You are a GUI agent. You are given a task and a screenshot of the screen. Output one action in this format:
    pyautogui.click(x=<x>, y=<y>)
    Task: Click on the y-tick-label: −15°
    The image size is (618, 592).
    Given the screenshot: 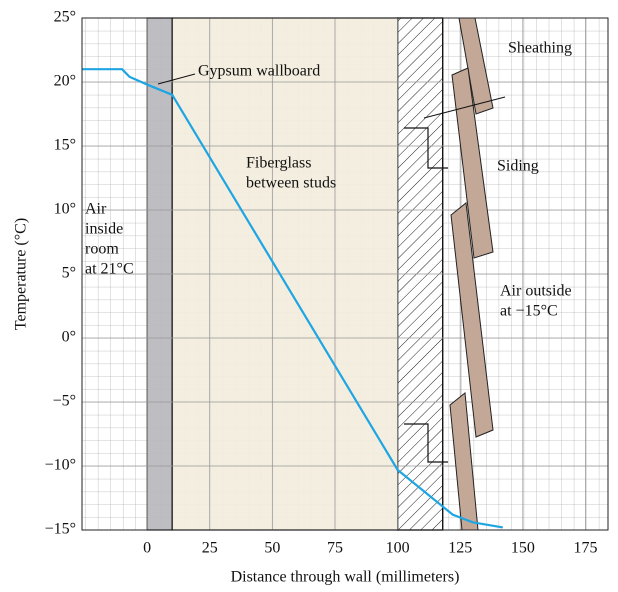 What is the action you would take?
    pyautogui.click(x=60, y=529)
    